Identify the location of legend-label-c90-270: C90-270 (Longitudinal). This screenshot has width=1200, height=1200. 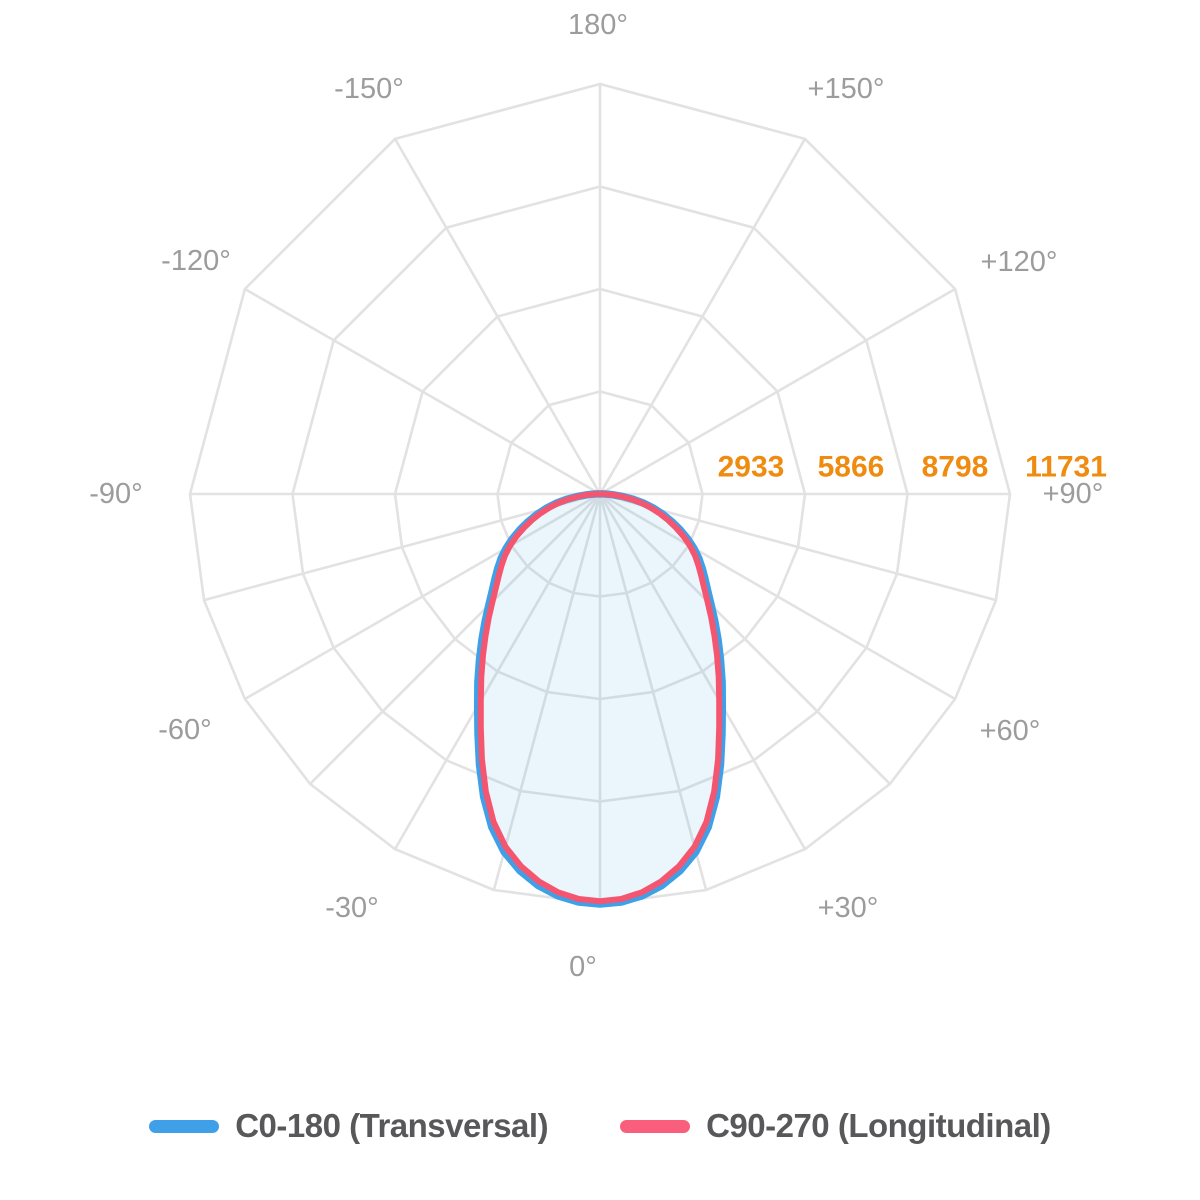
(878, 1125).